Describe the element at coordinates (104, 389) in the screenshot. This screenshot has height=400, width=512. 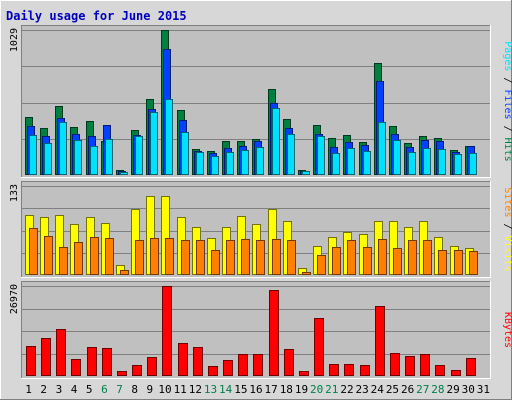
I see `x-tick-label: 6` at that location.